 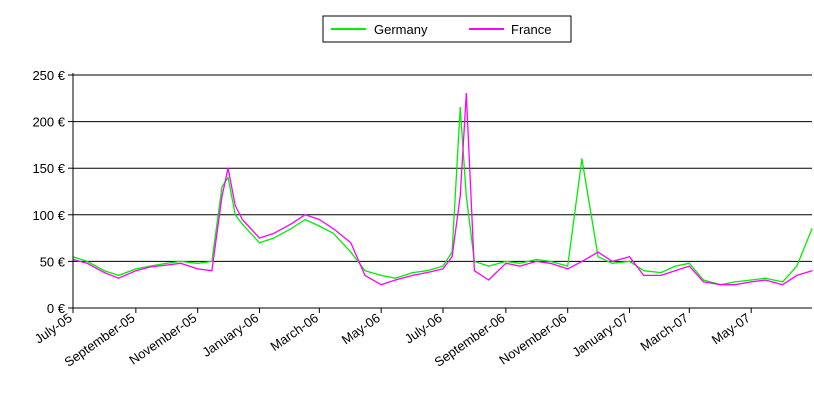 I want to click on y-tick-label-50: 50 €, so click(x=53, y=261).